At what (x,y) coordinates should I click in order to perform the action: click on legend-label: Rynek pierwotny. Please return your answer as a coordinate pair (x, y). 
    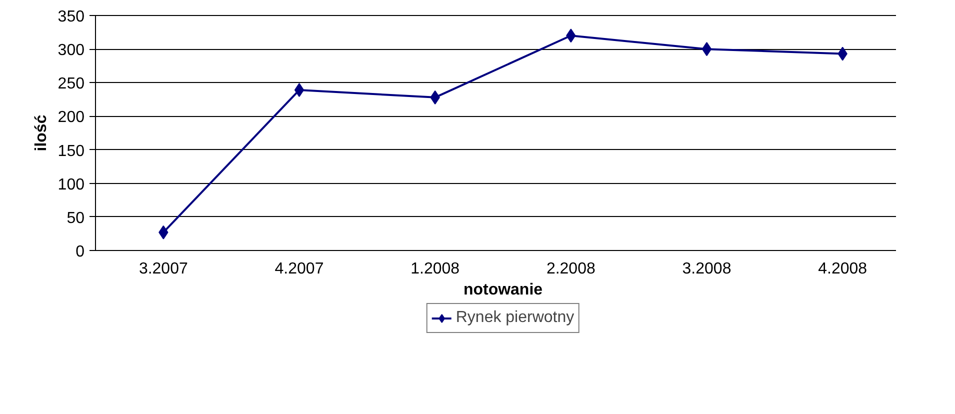
    Looking at the image, I should click on (515, 318).